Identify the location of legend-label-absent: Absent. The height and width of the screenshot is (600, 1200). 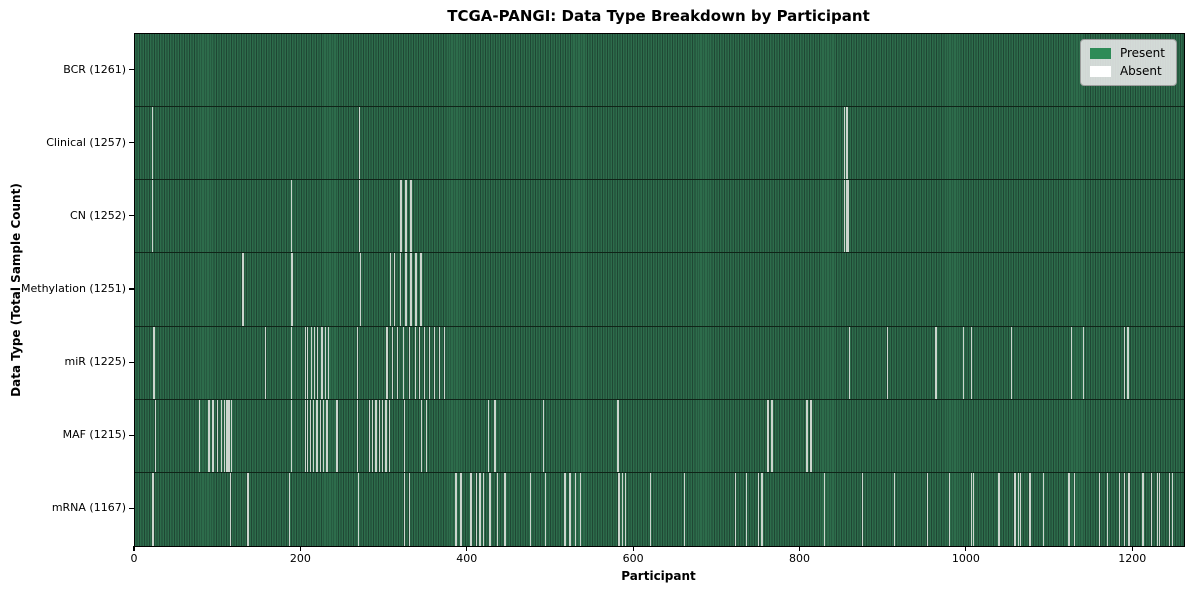
(1140, 71).